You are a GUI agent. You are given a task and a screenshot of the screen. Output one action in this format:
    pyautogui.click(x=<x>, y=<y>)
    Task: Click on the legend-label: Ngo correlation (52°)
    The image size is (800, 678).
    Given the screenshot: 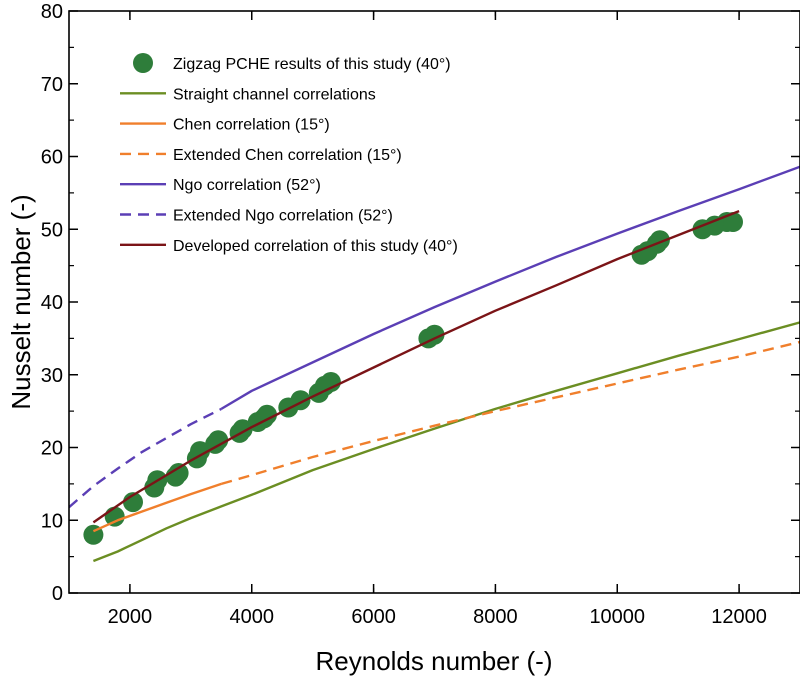 What is the action you would take?
    pyautogui.click(x=247, y=185)
    